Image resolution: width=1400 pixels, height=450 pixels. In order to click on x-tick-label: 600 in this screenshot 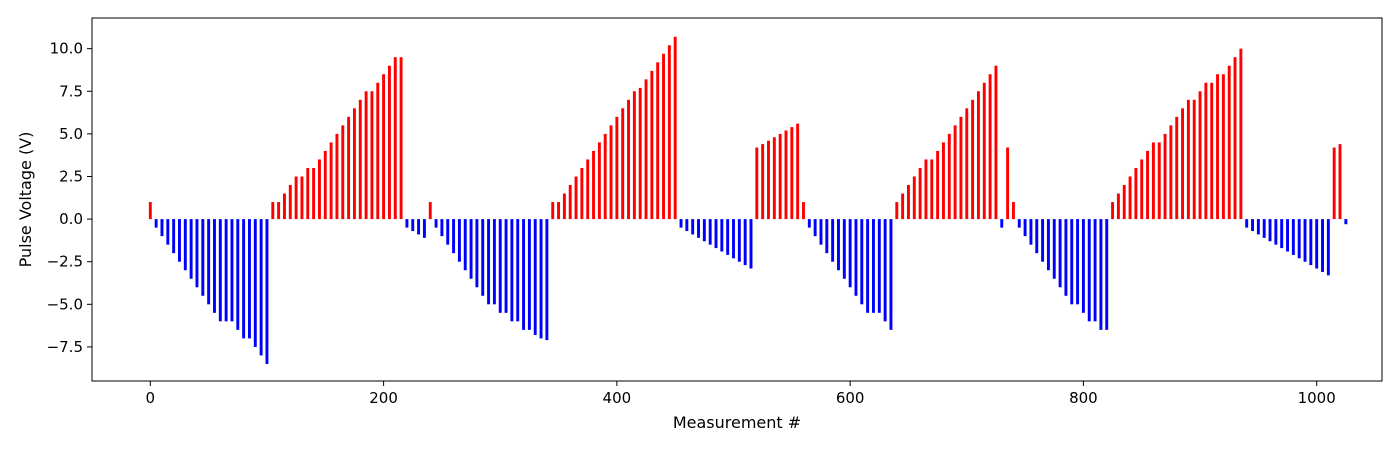, I will do `click(850, 398)`.